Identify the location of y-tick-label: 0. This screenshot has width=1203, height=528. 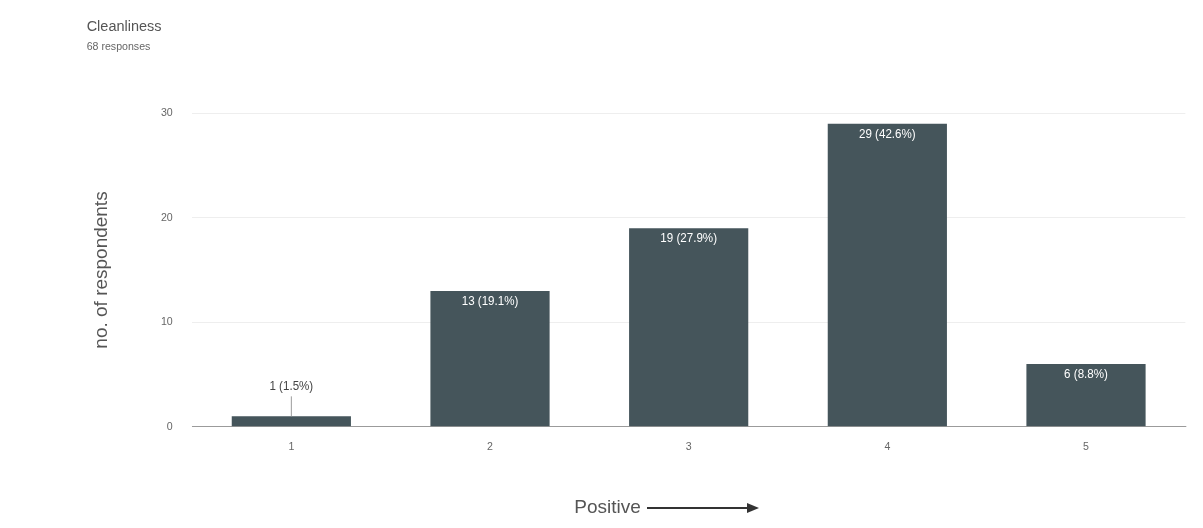
(169, 425).